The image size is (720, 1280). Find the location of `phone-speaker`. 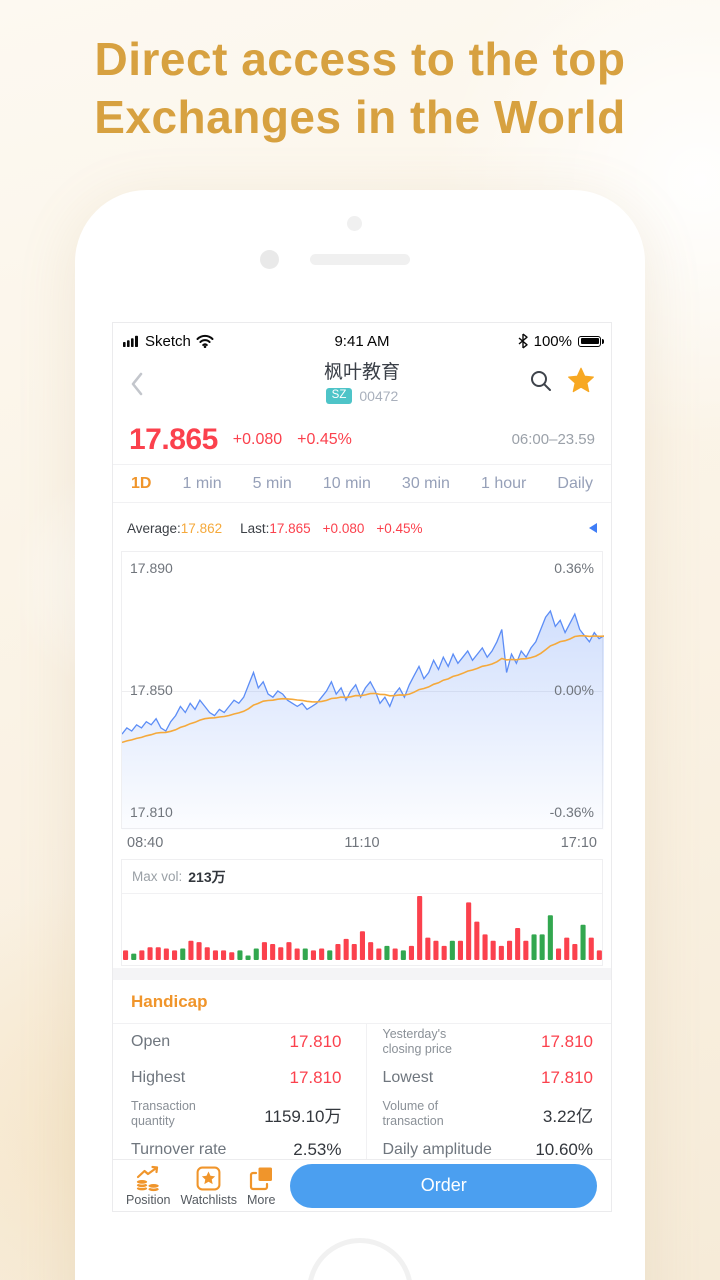

phone-speaker is located at coordinates (360, 259).